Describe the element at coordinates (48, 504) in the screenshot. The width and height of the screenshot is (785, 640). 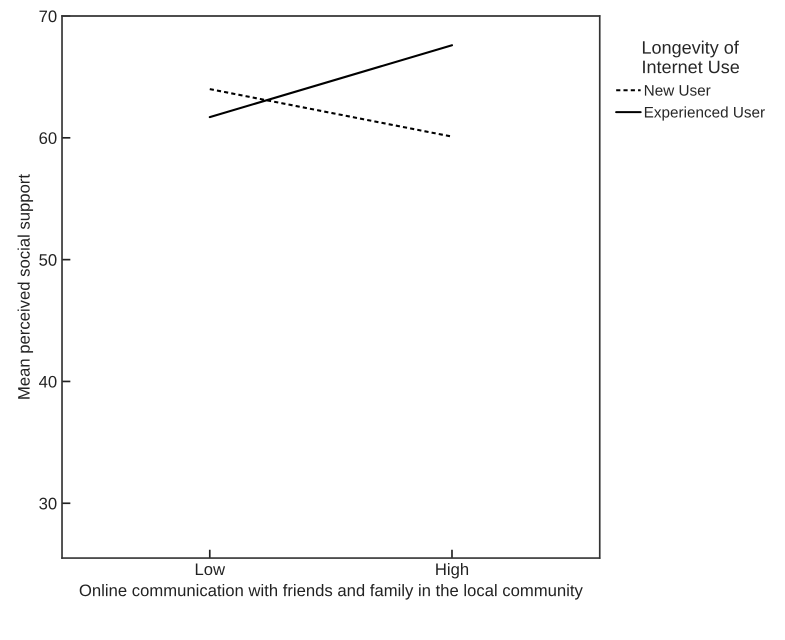
I see `y-tick-label: 30` at that location.